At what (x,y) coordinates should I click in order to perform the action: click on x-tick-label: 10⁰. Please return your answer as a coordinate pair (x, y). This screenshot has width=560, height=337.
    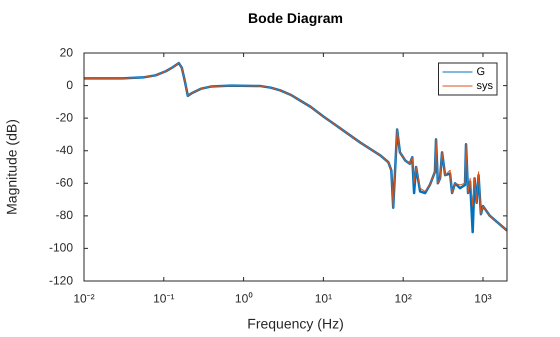
    Looking at the image, I should click on (243, 299).